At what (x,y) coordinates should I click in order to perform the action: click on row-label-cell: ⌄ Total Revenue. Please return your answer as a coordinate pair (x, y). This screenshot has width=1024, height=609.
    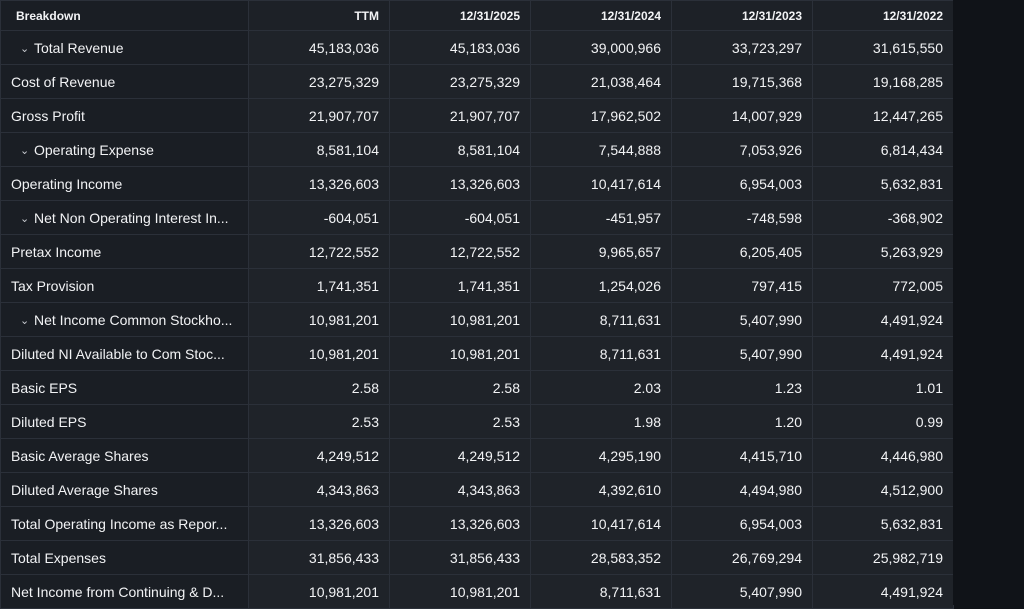
    Looking at the image, I should click on (124, 47).